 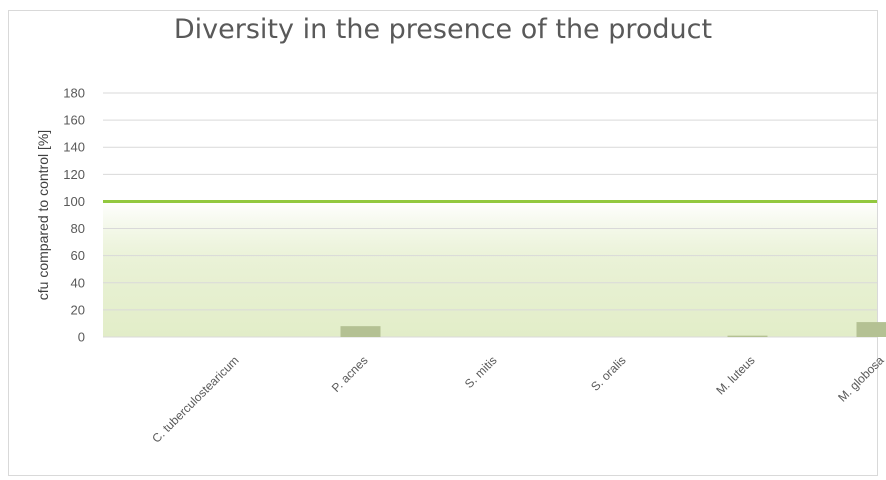 I want to click on y-tick-label: 100, so click(x=74, y=201).